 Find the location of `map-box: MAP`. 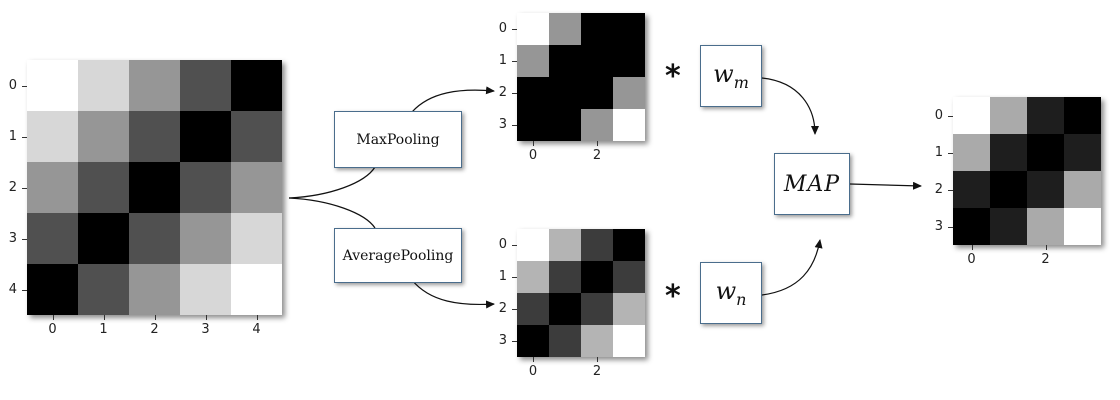

map-box: MAP is located at coordinates (812, 184).